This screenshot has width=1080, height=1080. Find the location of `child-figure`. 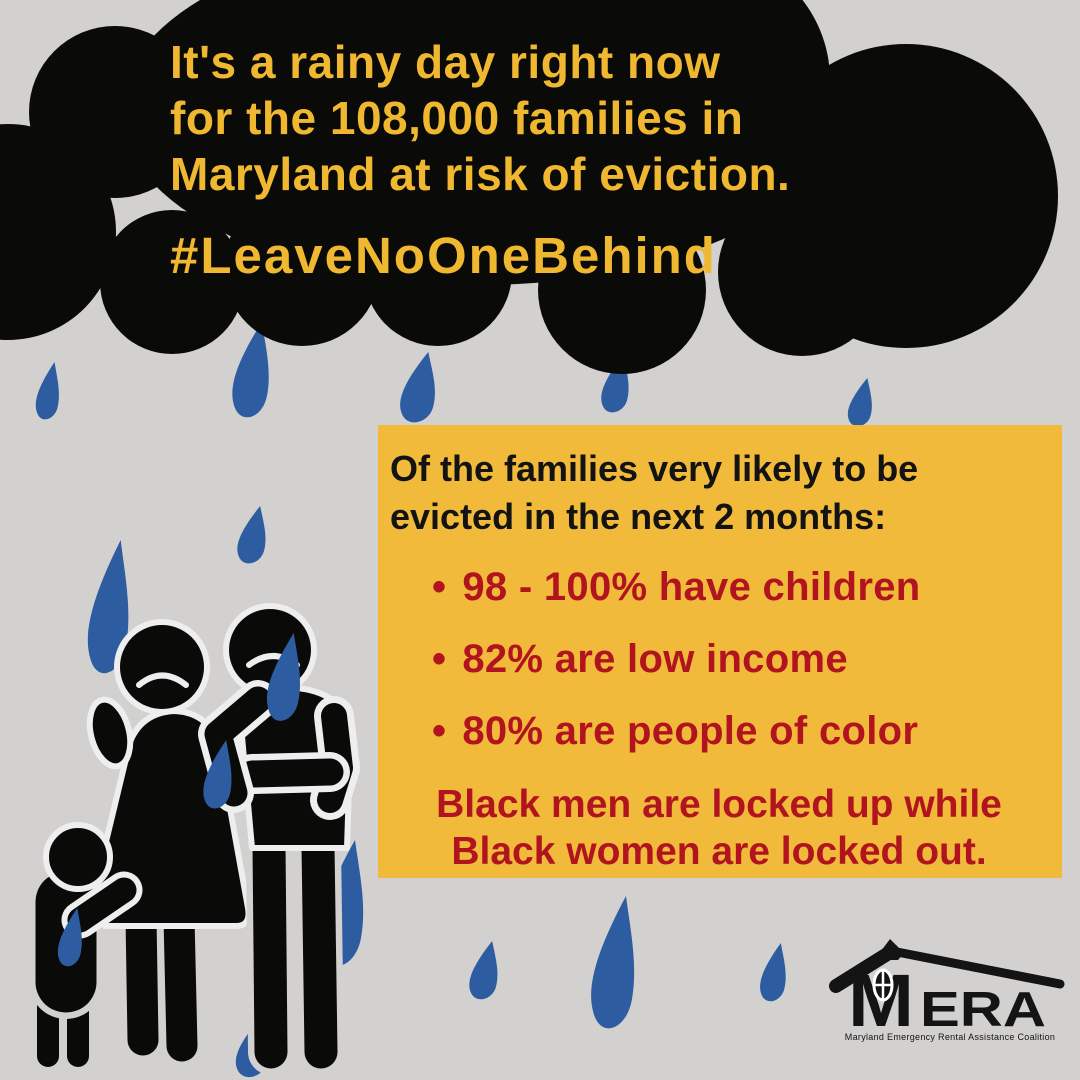

child-figure is located at coordinates (86, 947).